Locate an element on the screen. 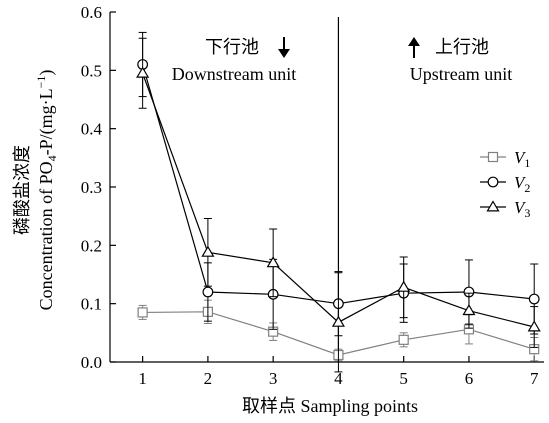  x-axis-title: 取样点 Sampling points is located at coordinates (330, 406).